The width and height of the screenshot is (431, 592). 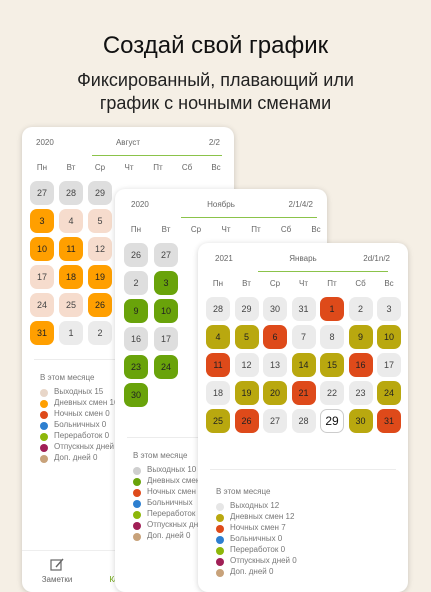 What do you see at coordinates (303, 393) in the screenshot?
I see `day-cell: 21` at bounding box center [303, 393].